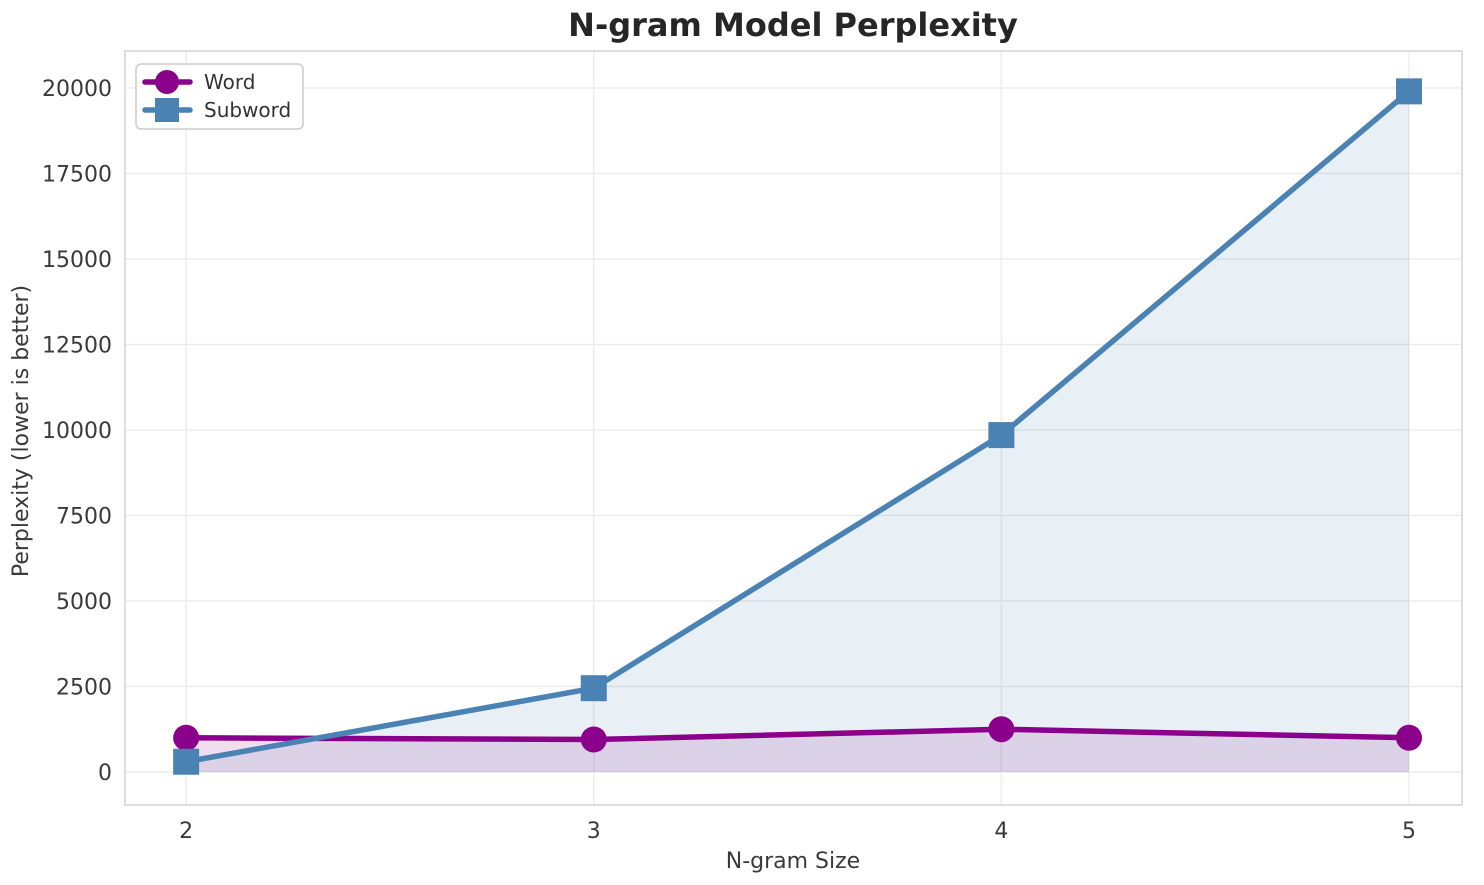 The image size is (1484, 885). I want to click on legend-circle-marker-icon, so click(167, 82).